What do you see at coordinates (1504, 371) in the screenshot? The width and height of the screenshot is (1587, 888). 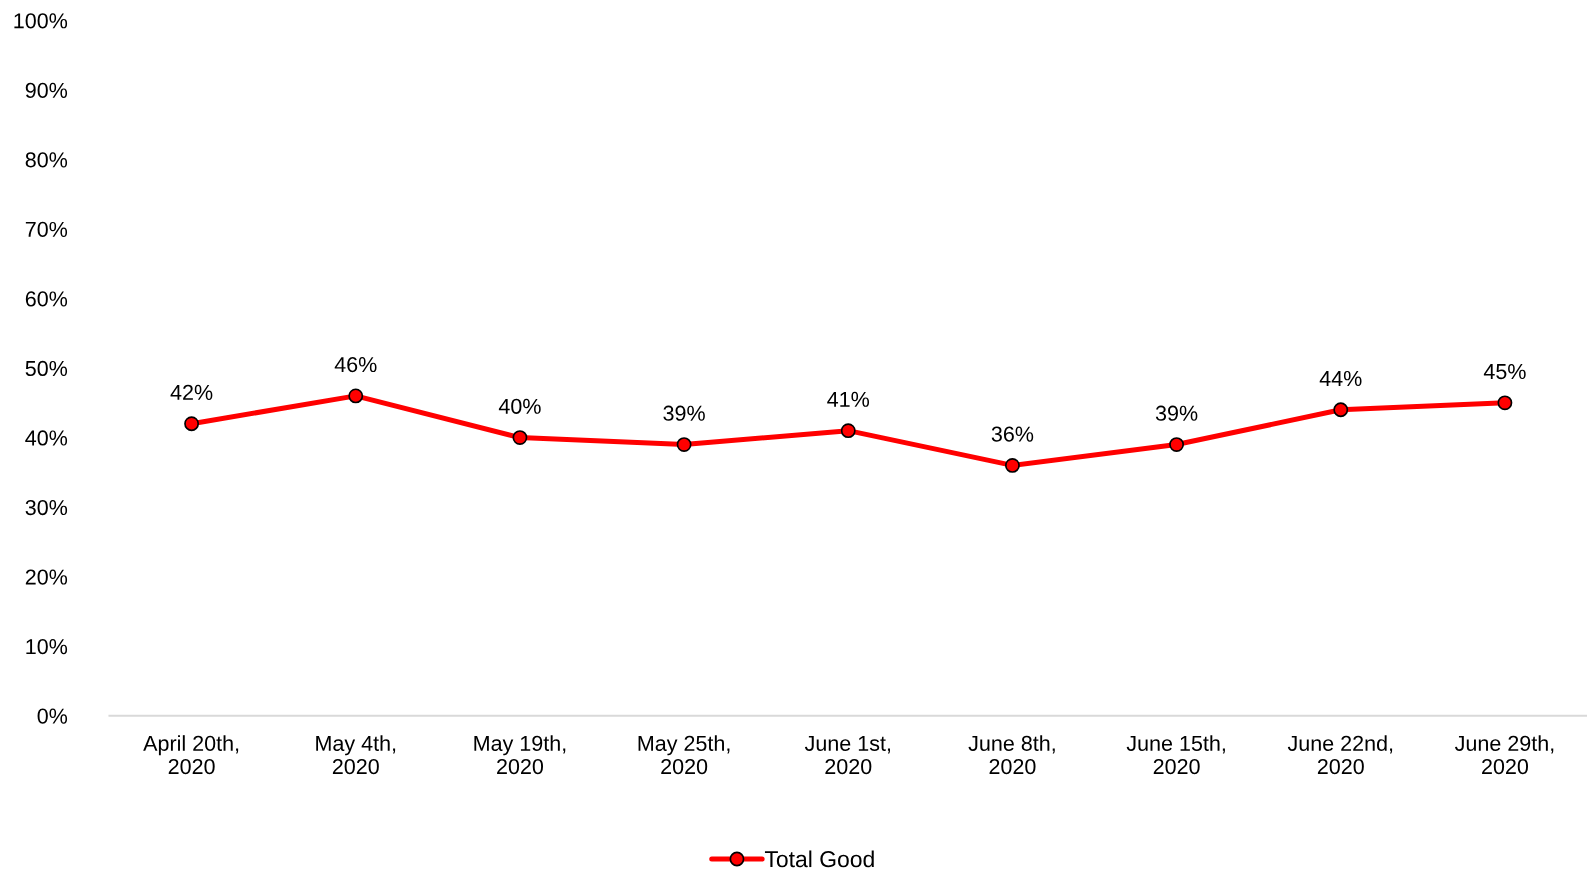 I see `data-label: 45%` at bounding box center [1504, 371].